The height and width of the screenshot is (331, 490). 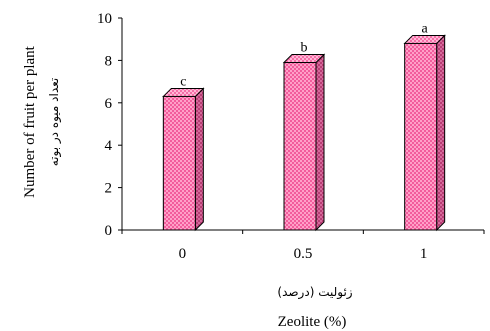 What do you see at coordinates (303, 254) in the screenshot?
I see `x-tick-label: 0.5` at bounding box center [303, 254].